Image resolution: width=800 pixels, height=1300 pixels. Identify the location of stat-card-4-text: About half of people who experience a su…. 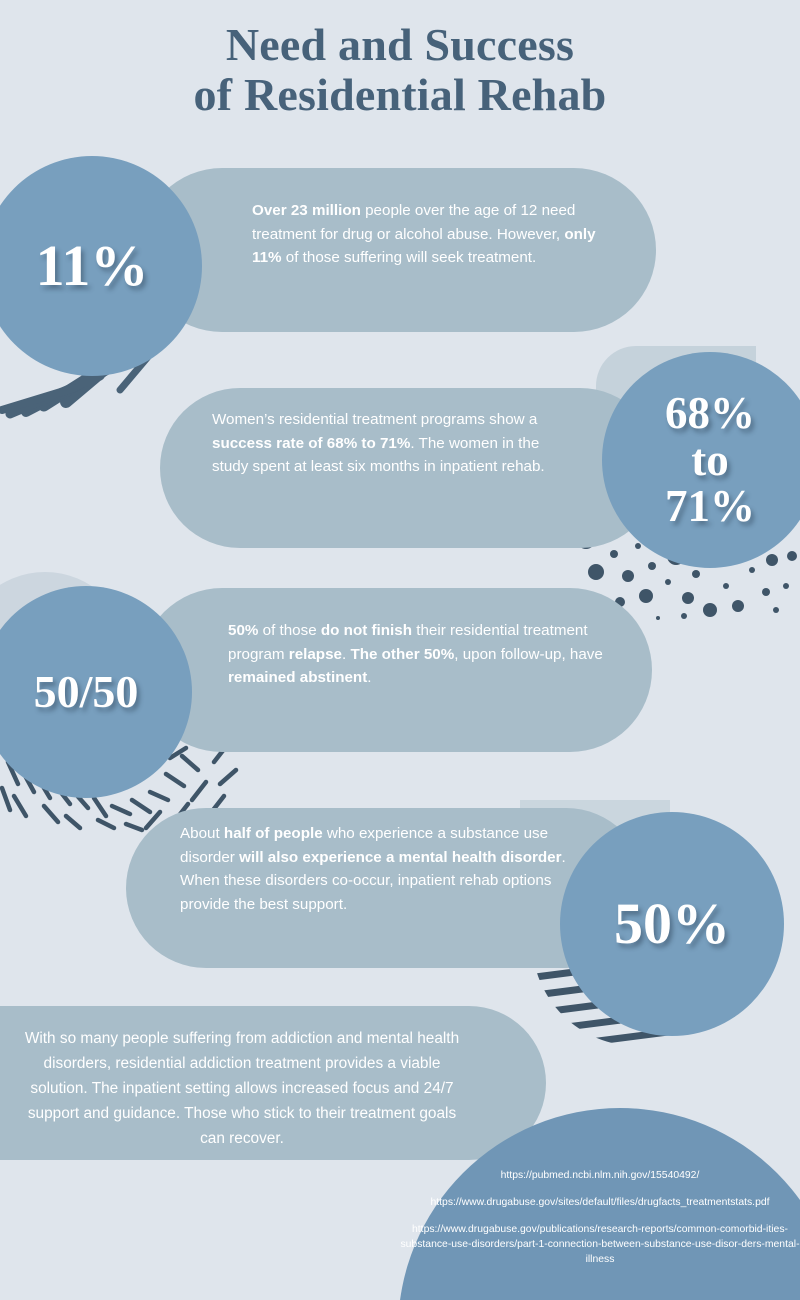
(373, 869).